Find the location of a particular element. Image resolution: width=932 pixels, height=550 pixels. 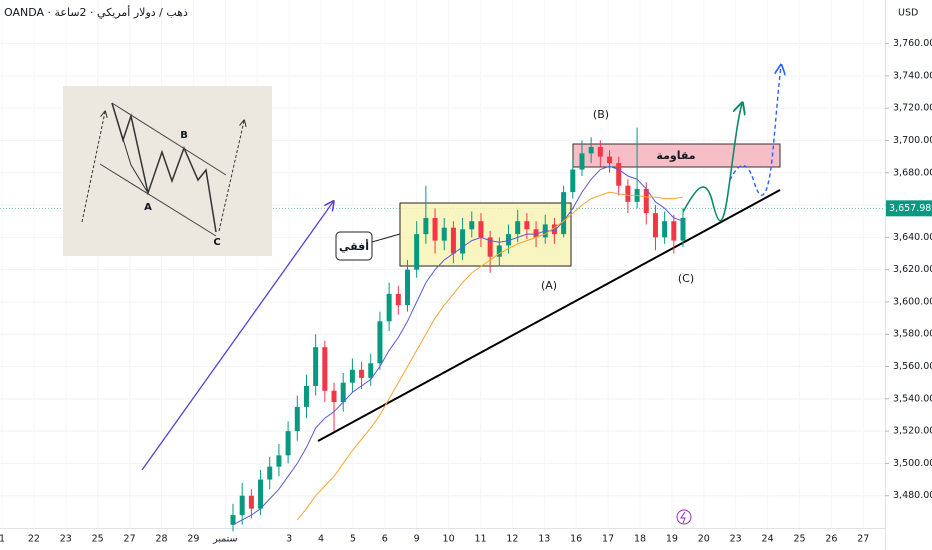

y-tick-label: 3,680.000 is located at coordinates (912, 172).